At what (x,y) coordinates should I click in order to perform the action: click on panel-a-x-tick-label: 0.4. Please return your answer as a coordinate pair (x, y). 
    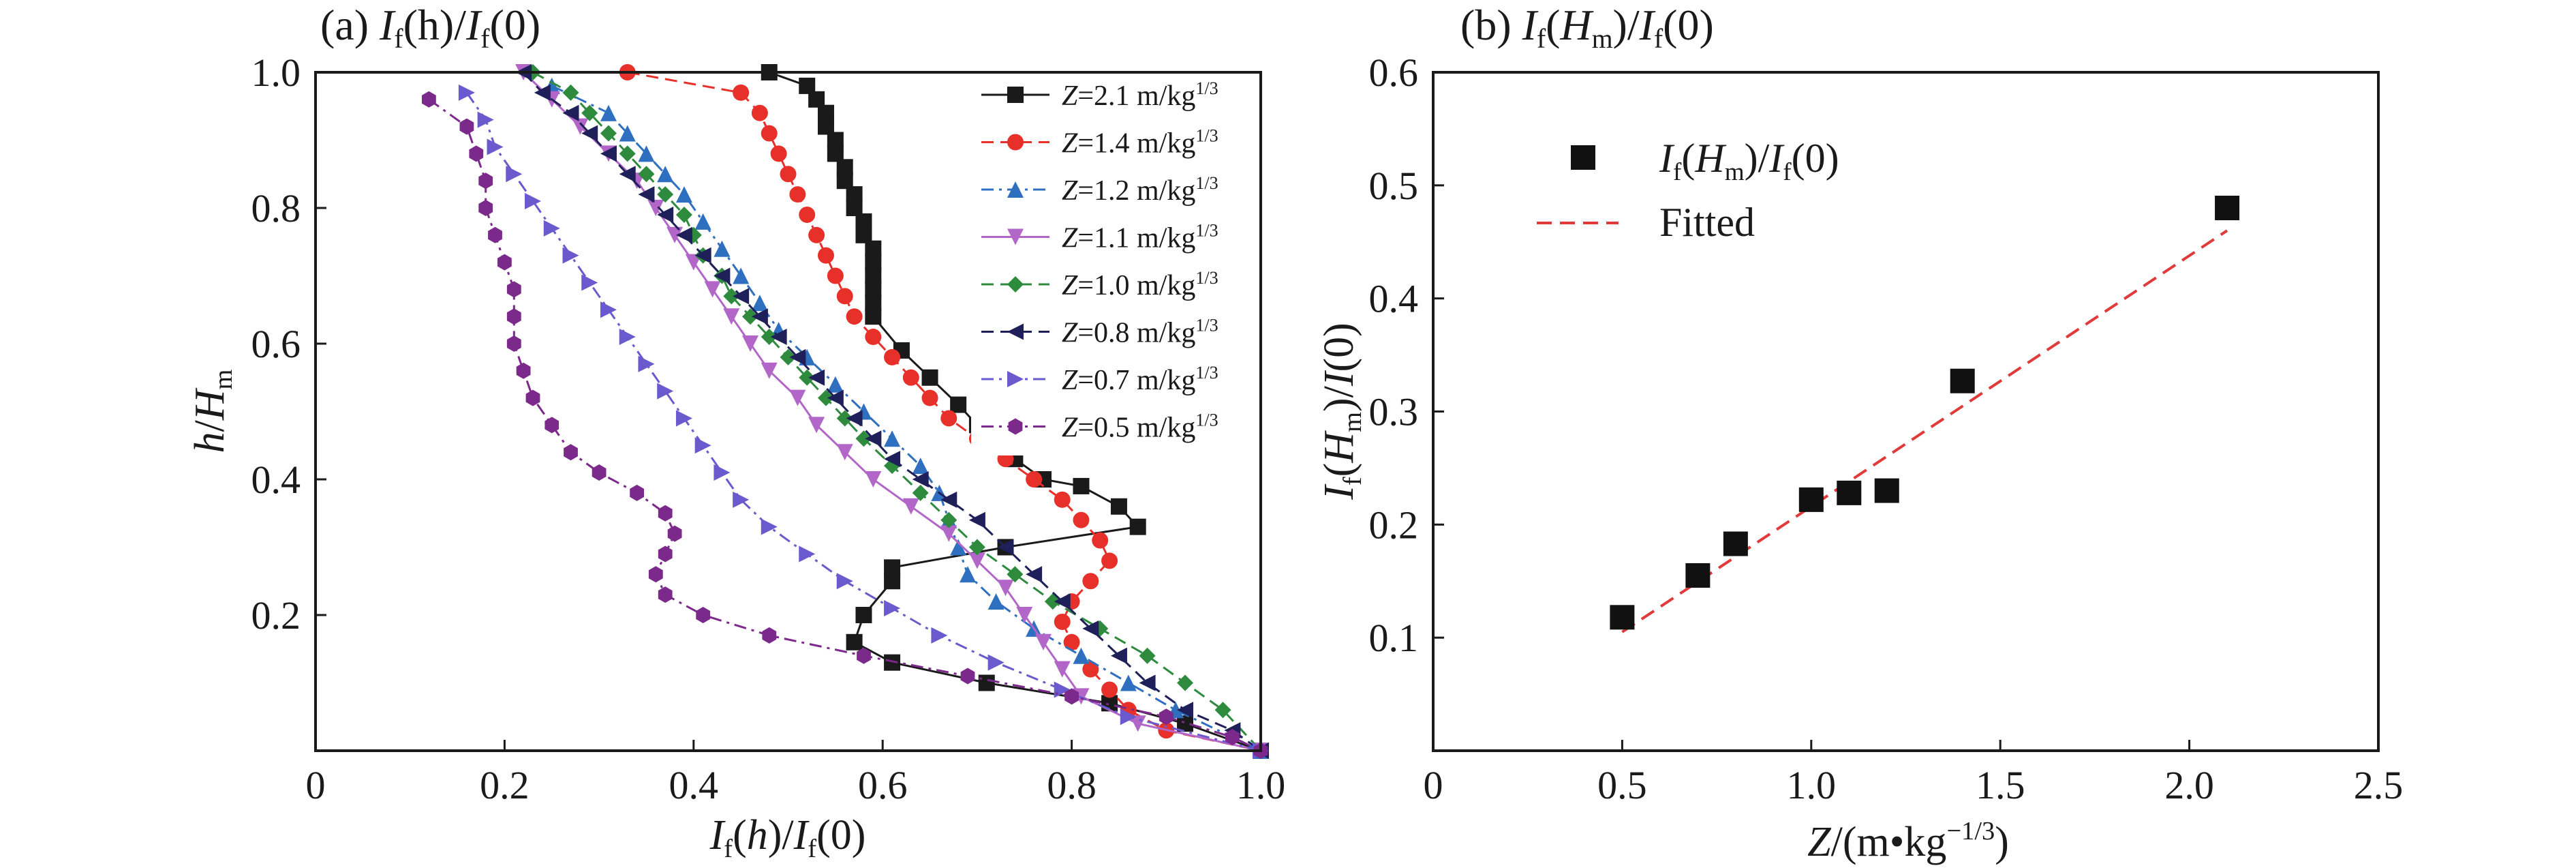
    Looking at the image, I should click on (694, 785).